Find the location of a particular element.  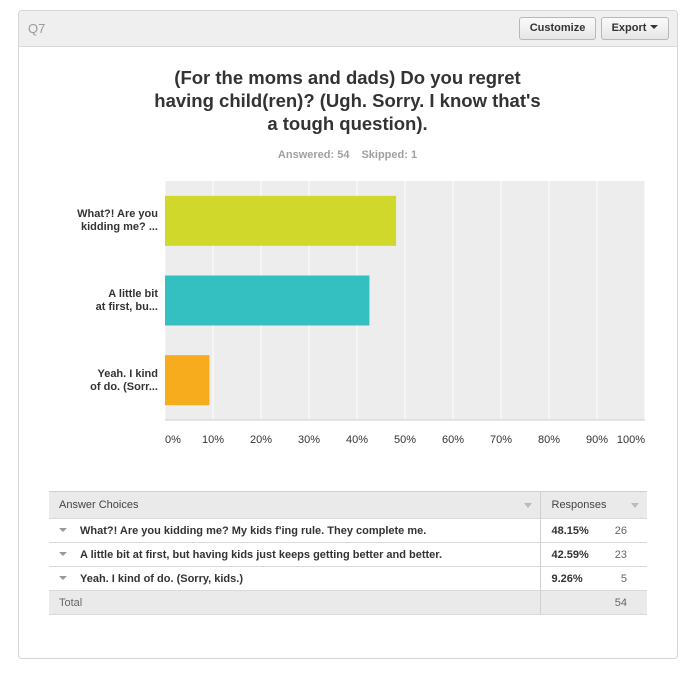

total-label: Total is located at coordinates (295, 602).